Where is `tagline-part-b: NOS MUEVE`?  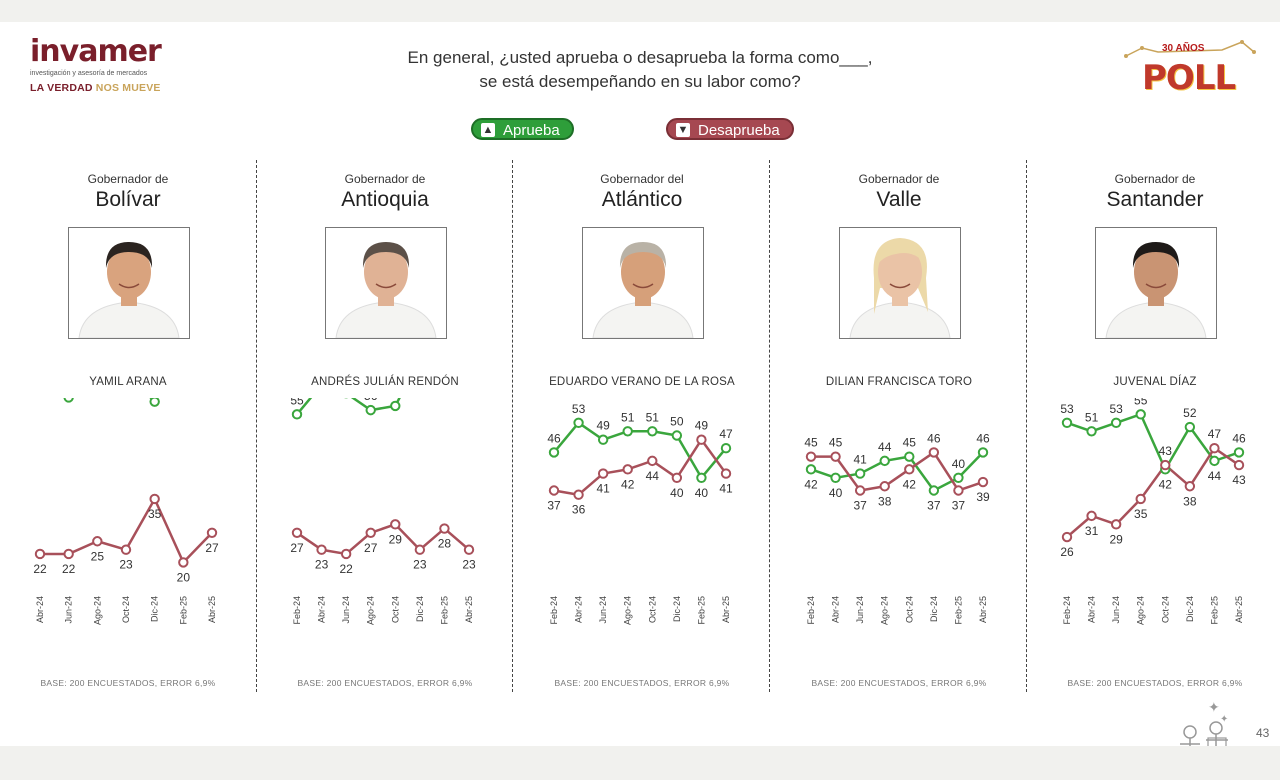
tagline-part-b: NOS MUEVE is located at coordinates (128, 88).